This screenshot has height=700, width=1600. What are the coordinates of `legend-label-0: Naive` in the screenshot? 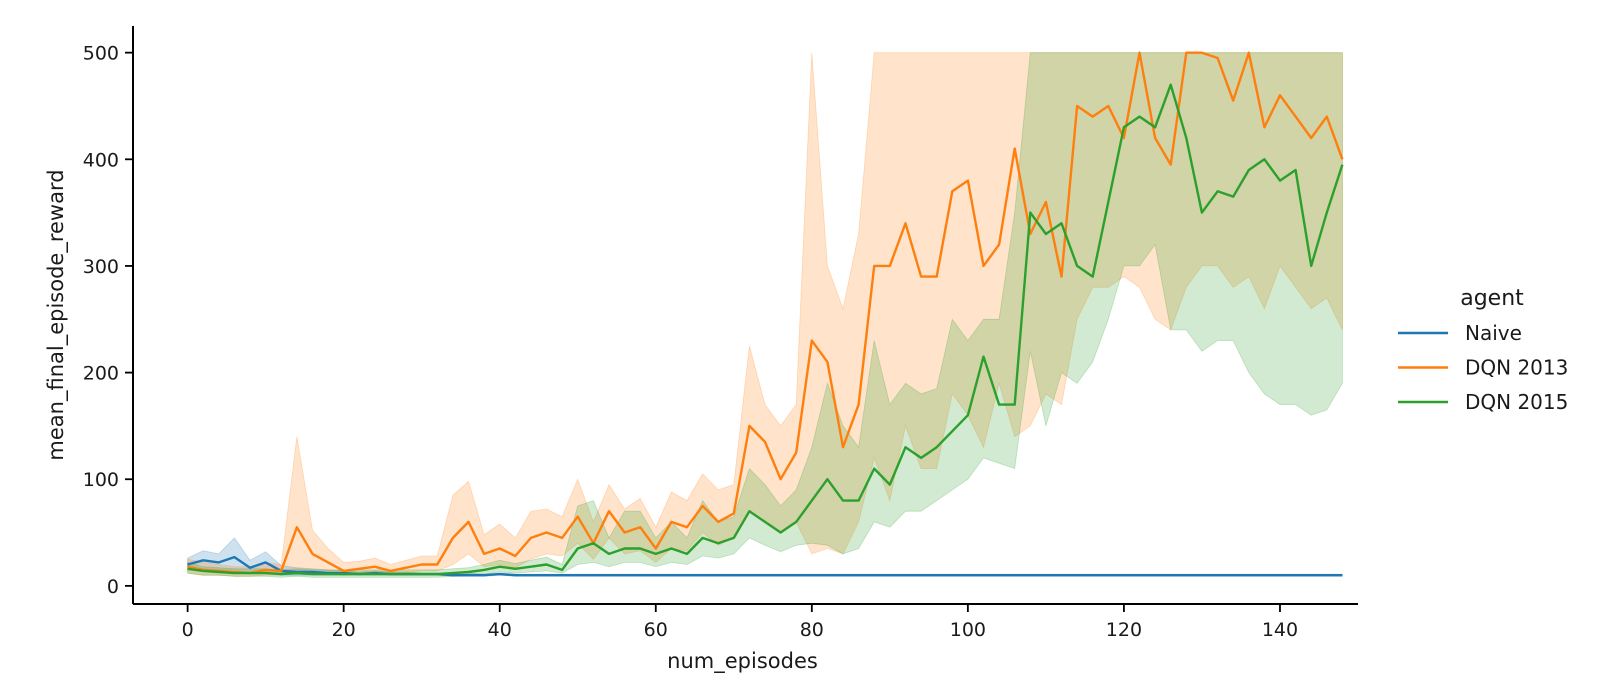 It's located at (1493, 333).